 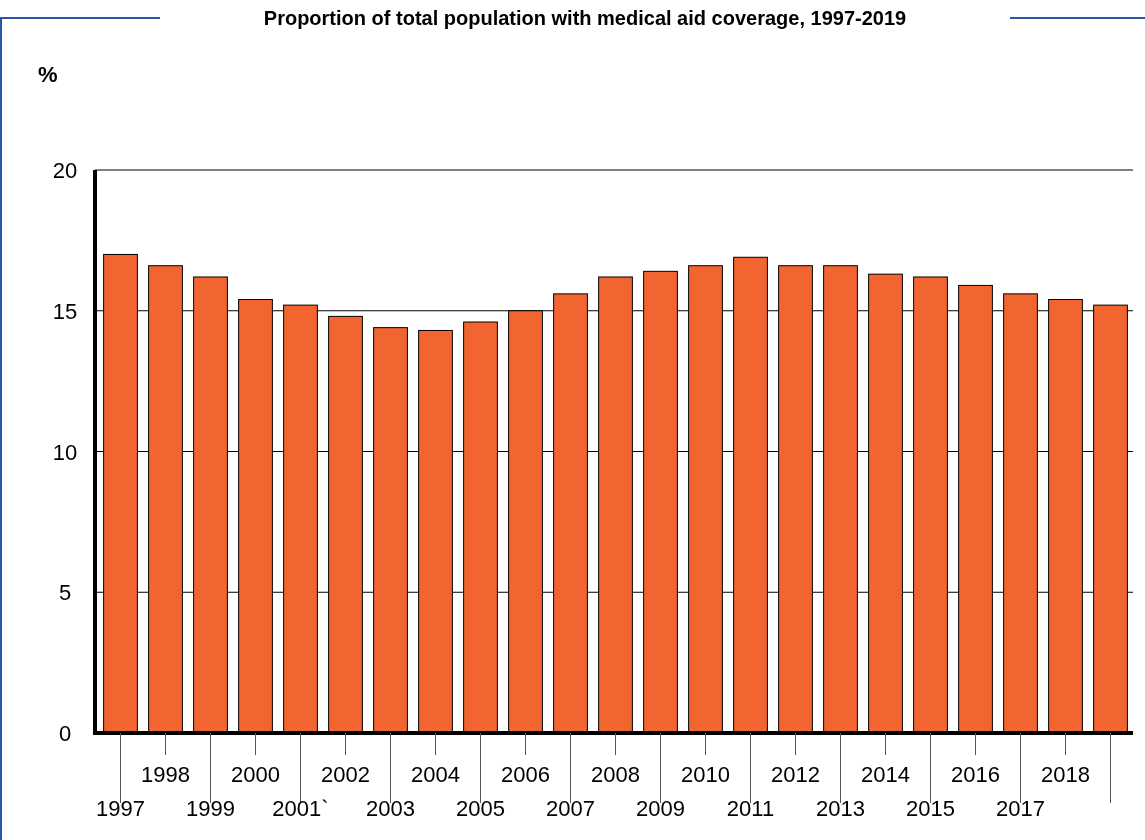 I want to click on x-tick-label: 2006, so click(x=525, y=774).